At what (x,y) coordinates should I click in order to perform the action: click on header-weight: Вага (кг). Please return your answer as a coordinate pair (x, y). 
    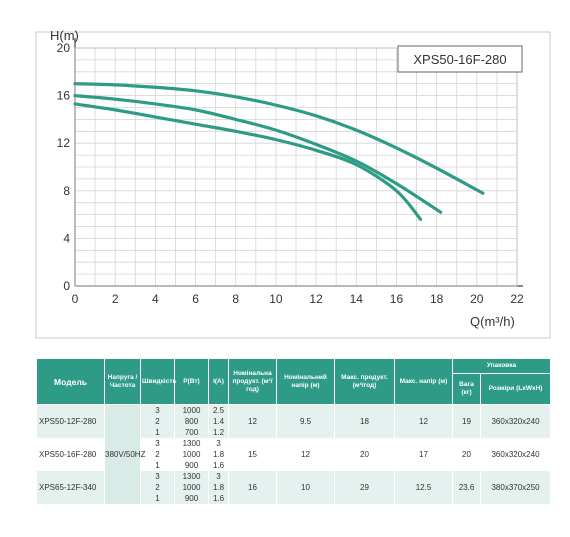
    Looking at the image, I should click on (466, 389).